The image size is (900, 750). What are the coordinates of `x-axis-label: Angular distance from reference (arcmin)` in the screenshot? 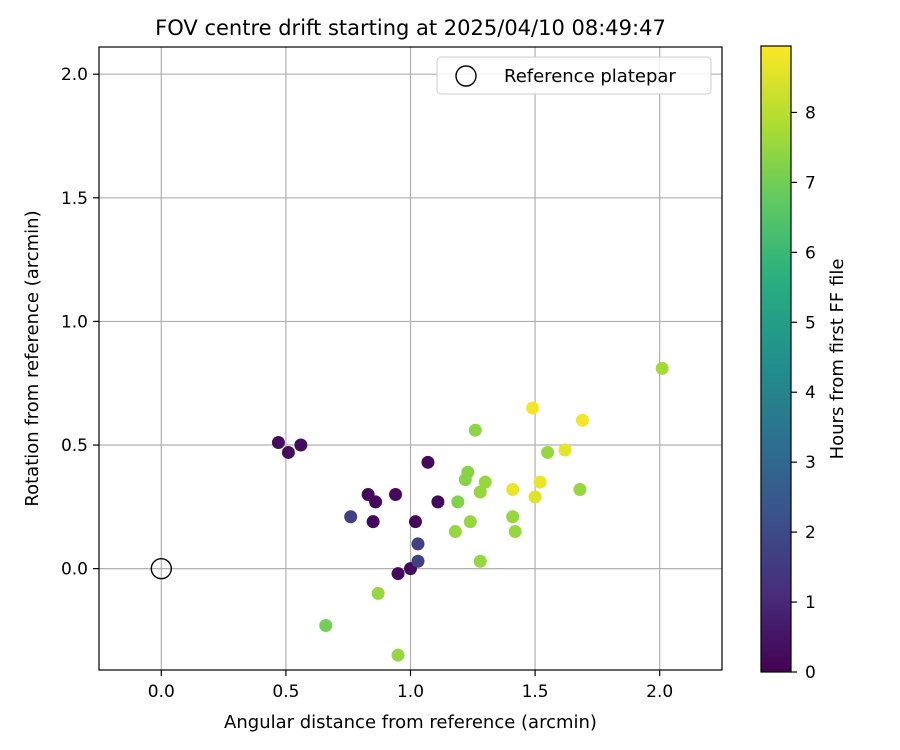 It's located at (410, 722).